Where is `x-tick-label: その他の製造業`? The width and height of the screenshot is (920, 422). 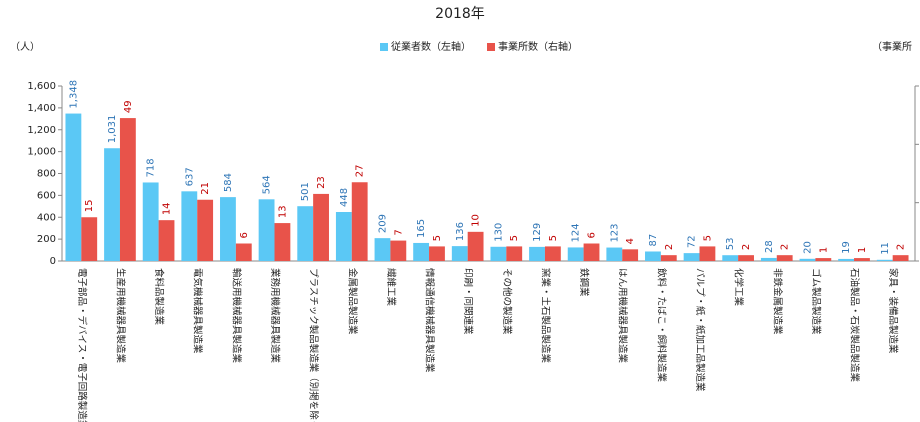
x-tick-label: その他の製造業 is located at coordinates (507, 301).